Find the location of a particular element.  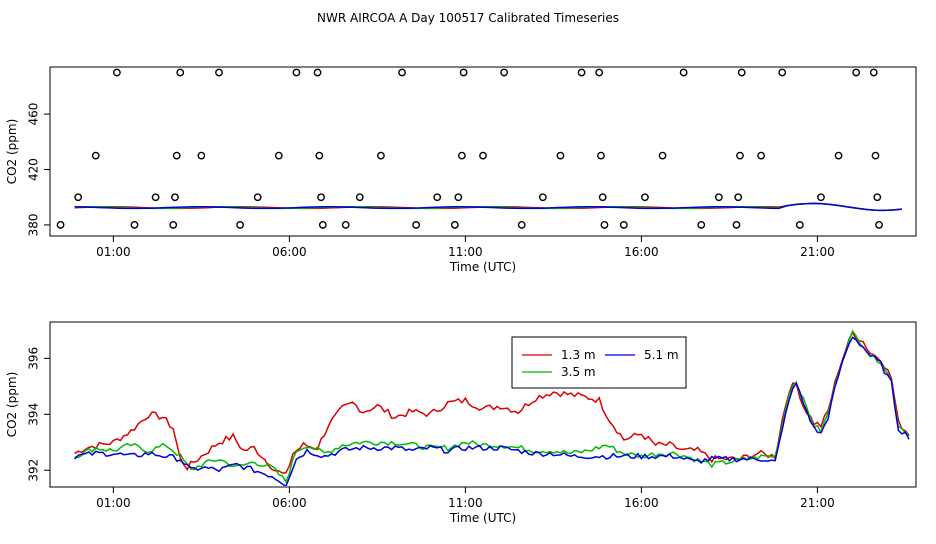

legend-label: 3.5 m is located at coordinates (578, 372).